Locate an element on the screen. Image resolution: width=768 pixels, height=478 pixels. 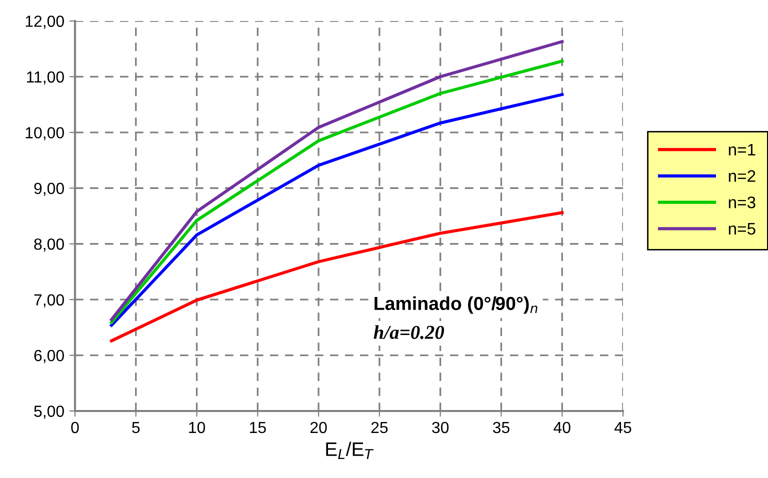
y-tick-label: 9,00 is located at coordinates (49, 189).